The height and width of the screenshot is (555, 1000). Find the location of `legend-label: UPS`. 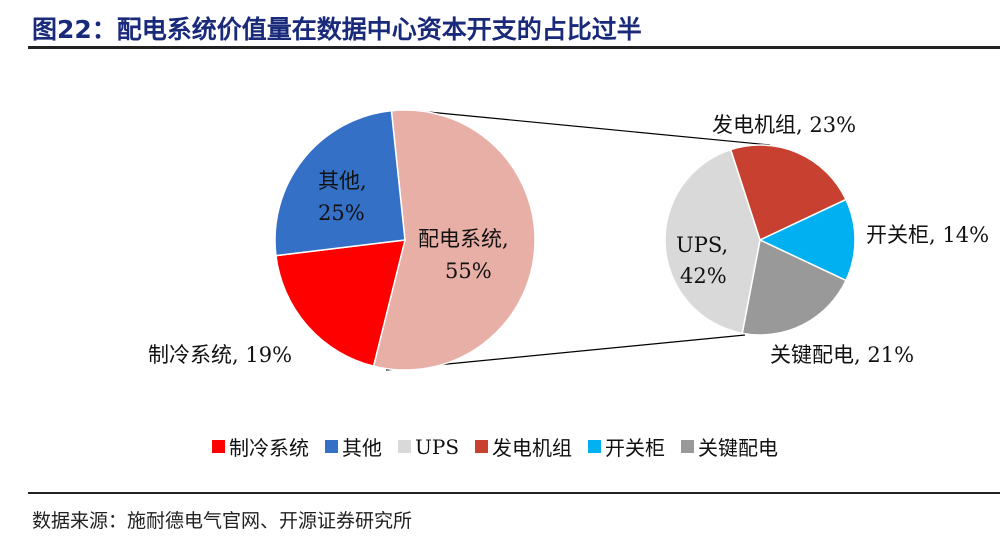

legend-label: UPS is located at coordinates (437, 446).